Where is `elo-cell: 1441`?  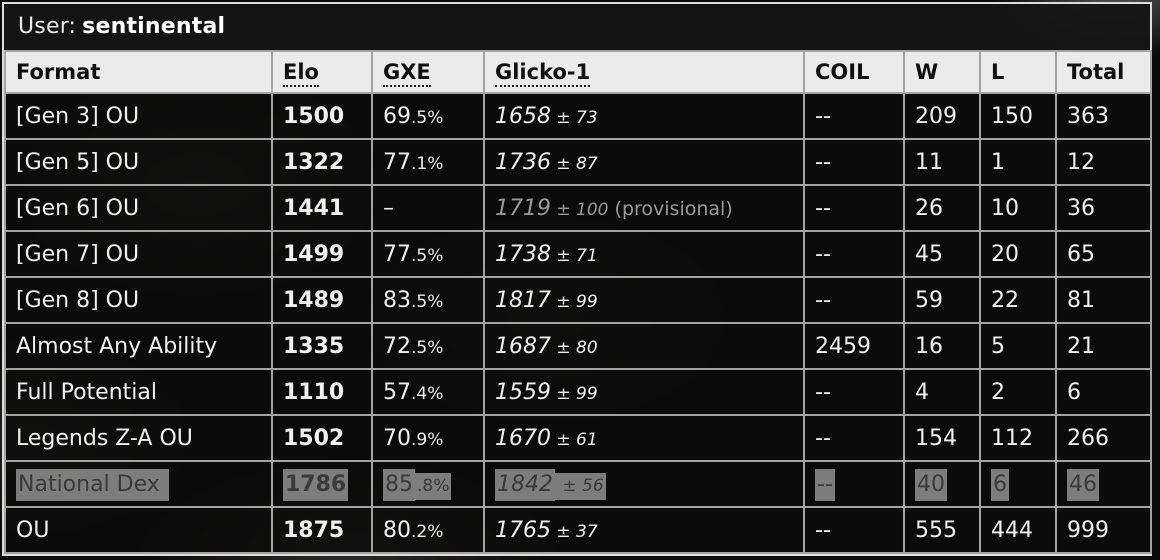 elo-cell: 1441 is located at coordinates (322, 208).